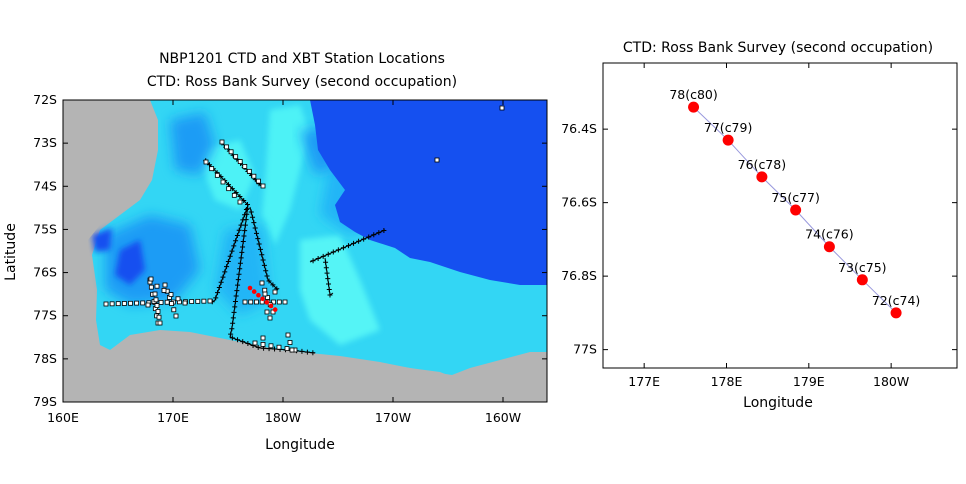 This screenshot has height=484, width=966. I want to click on chart-x-tick-label: 177E, so click(644, 381).